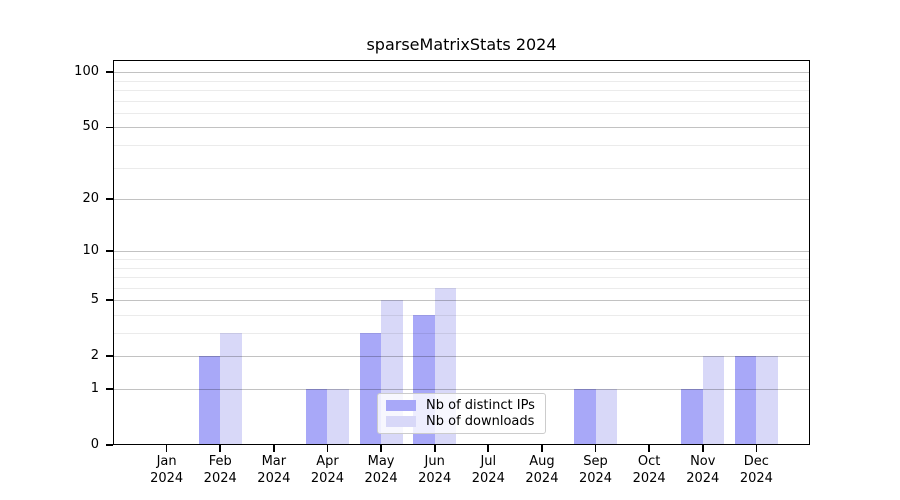 The width and height of the screenshot is (900, 500). I want to click on x-tick-label: Jan 2024, so click(167, 470).